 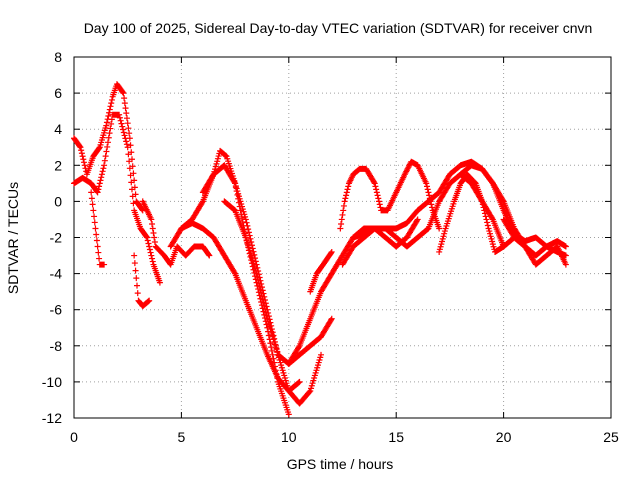 What do you see at coordinates (182, 437) in the screenshot?
I see `x-tick-label: 5` at bounding box center [182, 437].